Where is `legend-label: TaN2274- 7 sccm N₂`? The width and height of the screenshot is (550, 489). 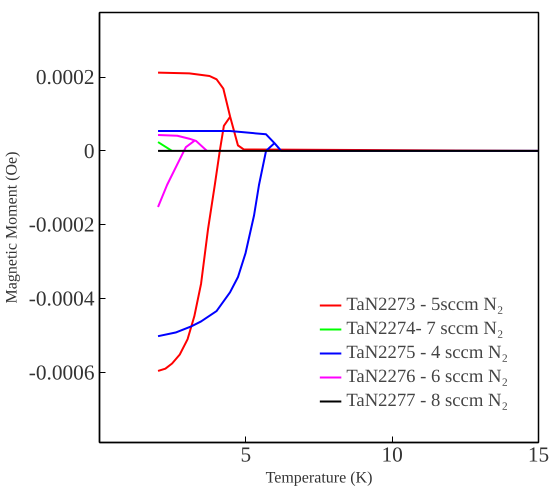
legend-label: TaN2274- 7 sccm N₂ is located at coordinates (425, 329).